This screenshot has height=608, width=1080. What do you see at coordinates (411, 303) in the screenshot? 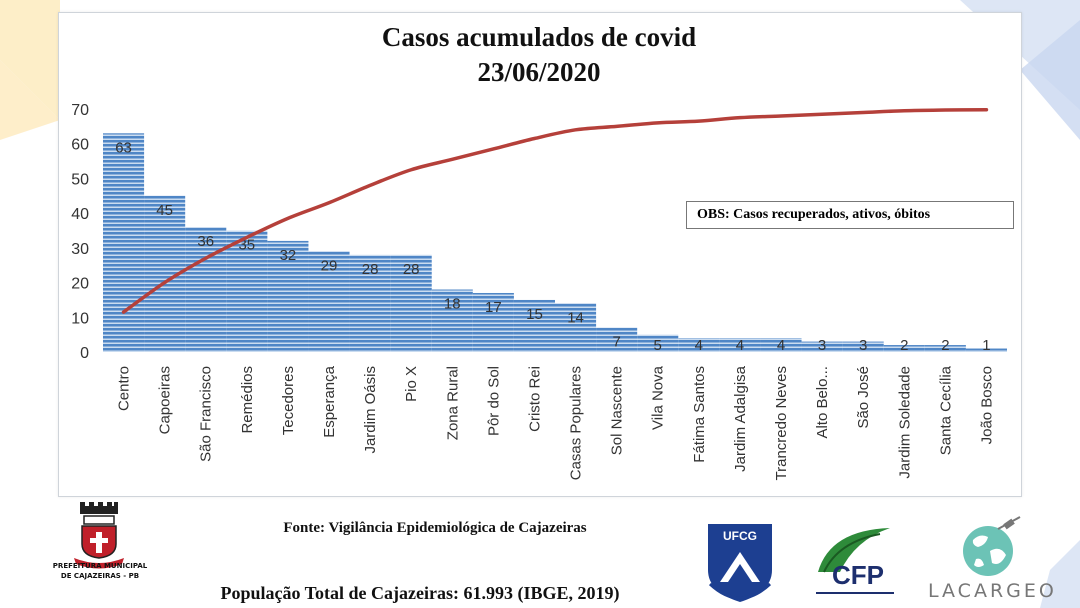
I see `bar-pio-x` at bounding box center [411, 303].